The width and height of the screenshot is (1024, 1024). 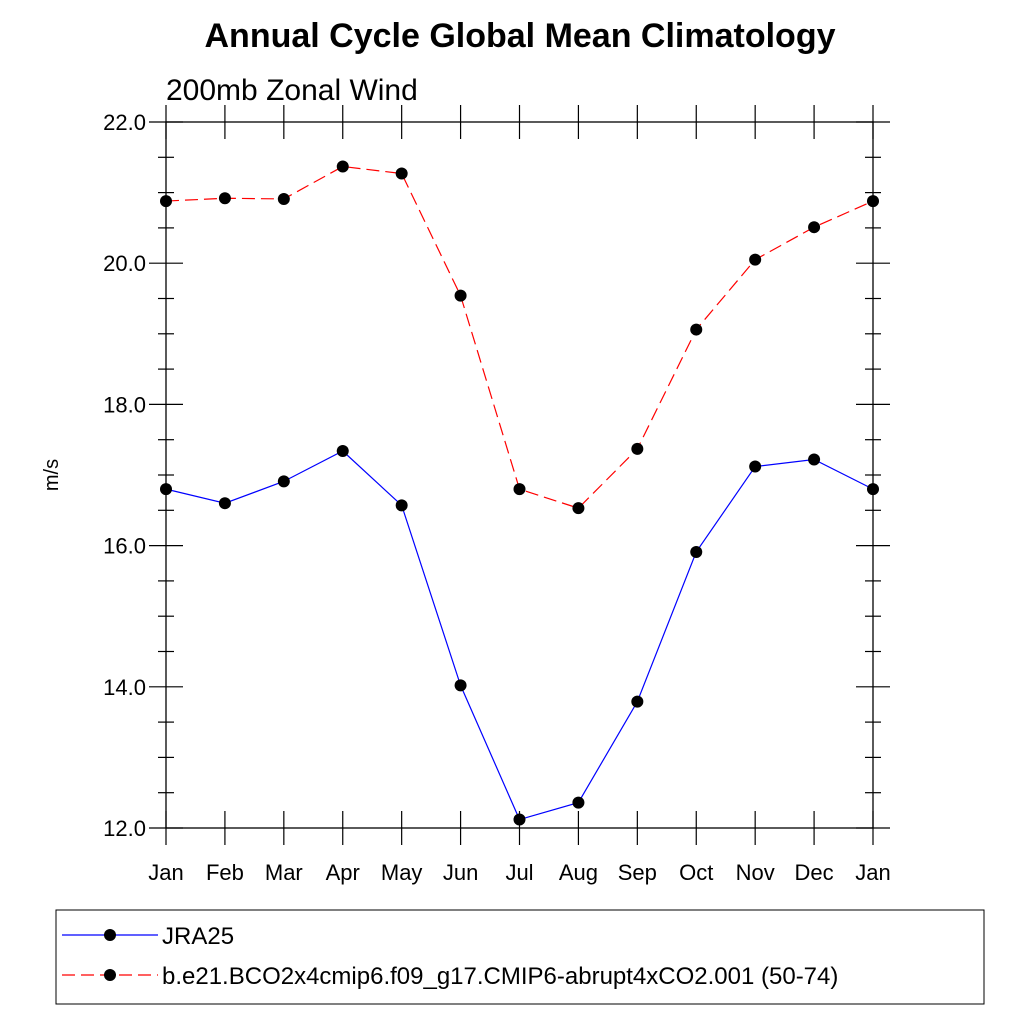 I want to click on x-tick-label: Aug, so click(x=578, y=872).